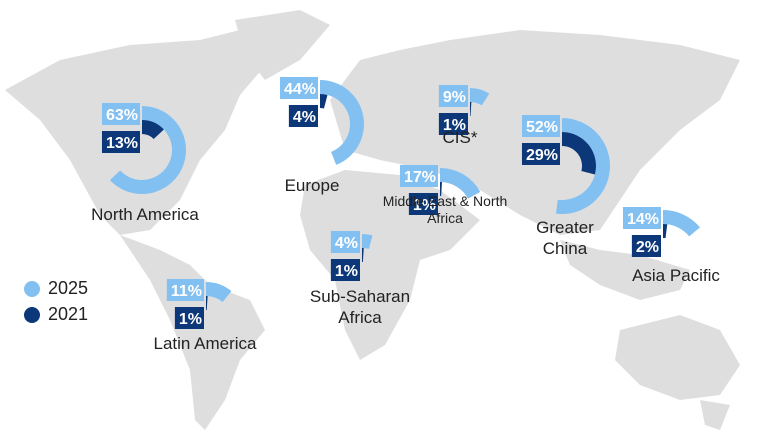 The height and width of the screenshot is (436, 762). I want to click on value-label: 11%, so click(185, 290).